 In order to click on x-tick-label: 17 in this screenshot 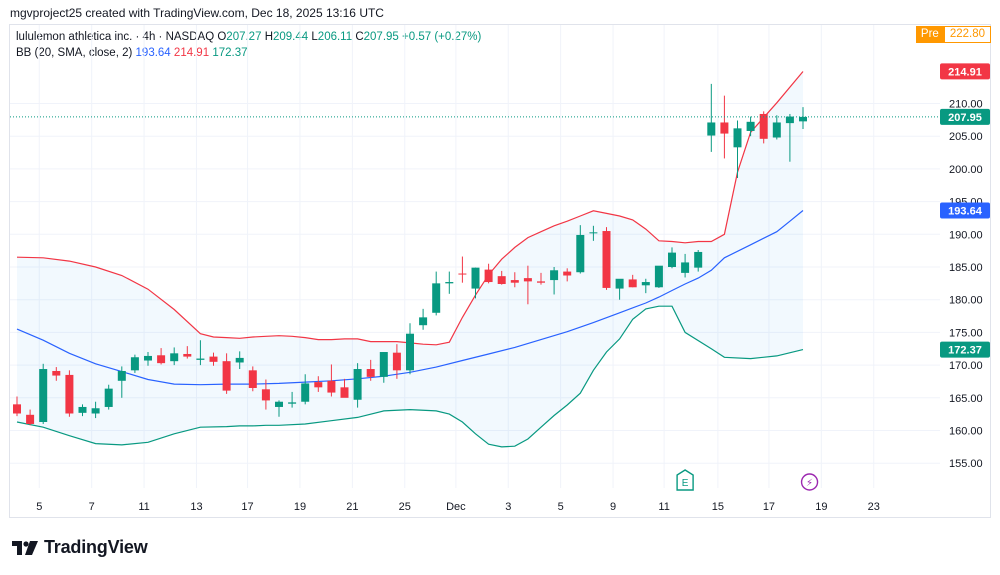, I will do `click(769, 507)`.